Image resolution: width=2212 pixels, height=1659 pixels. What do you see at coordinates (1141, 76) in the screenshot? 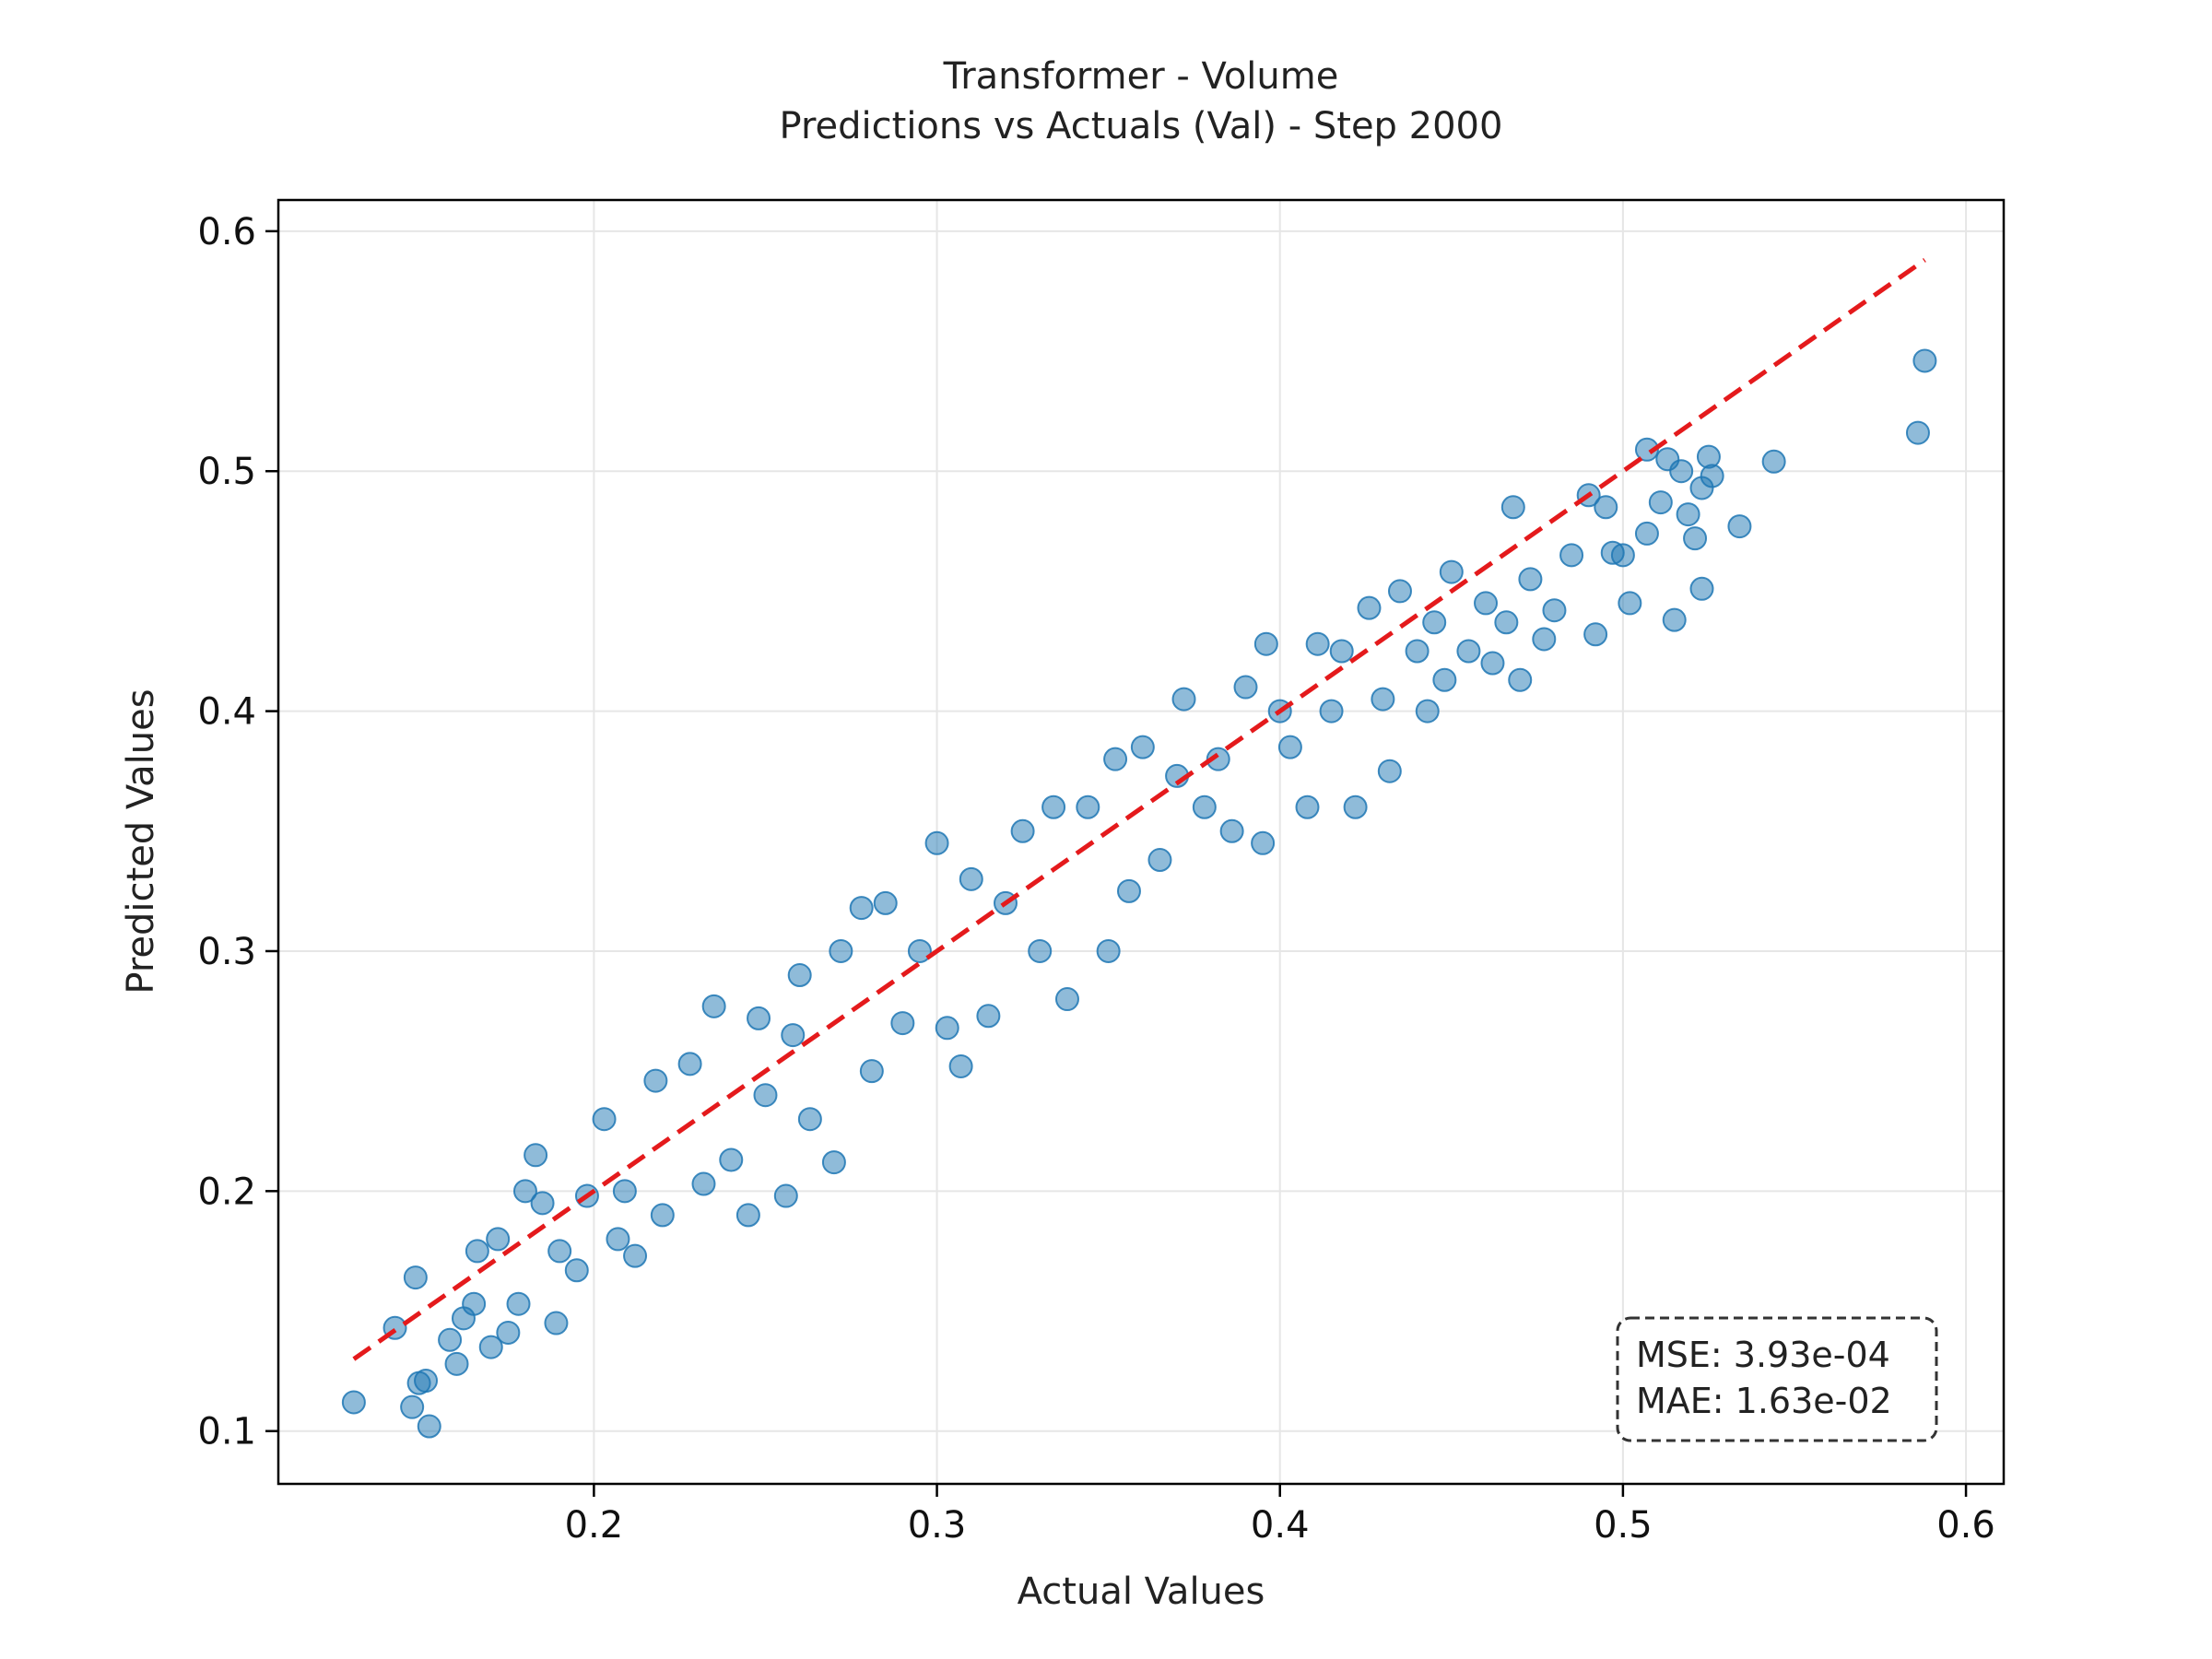
I see `chart-title: Transformer - Volume` at bounding box center [1141, 76].